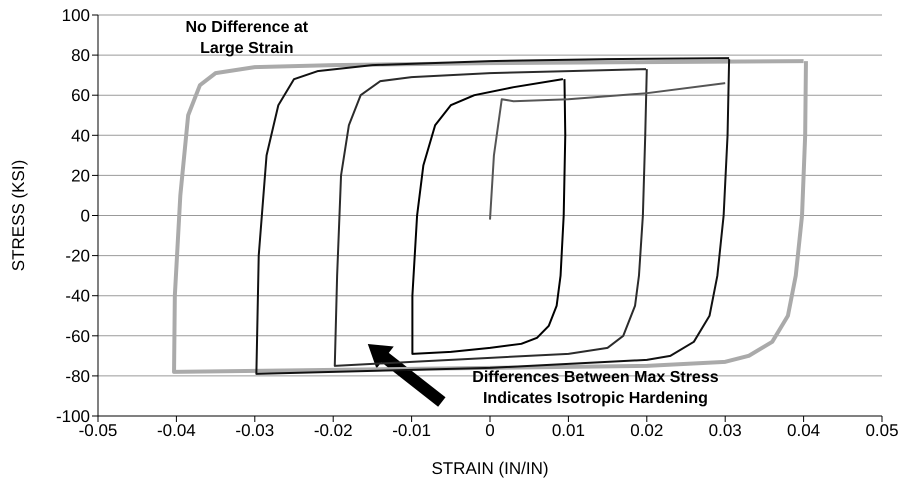  I want to click on x-tick-label: -0.01, so click(411, 430).